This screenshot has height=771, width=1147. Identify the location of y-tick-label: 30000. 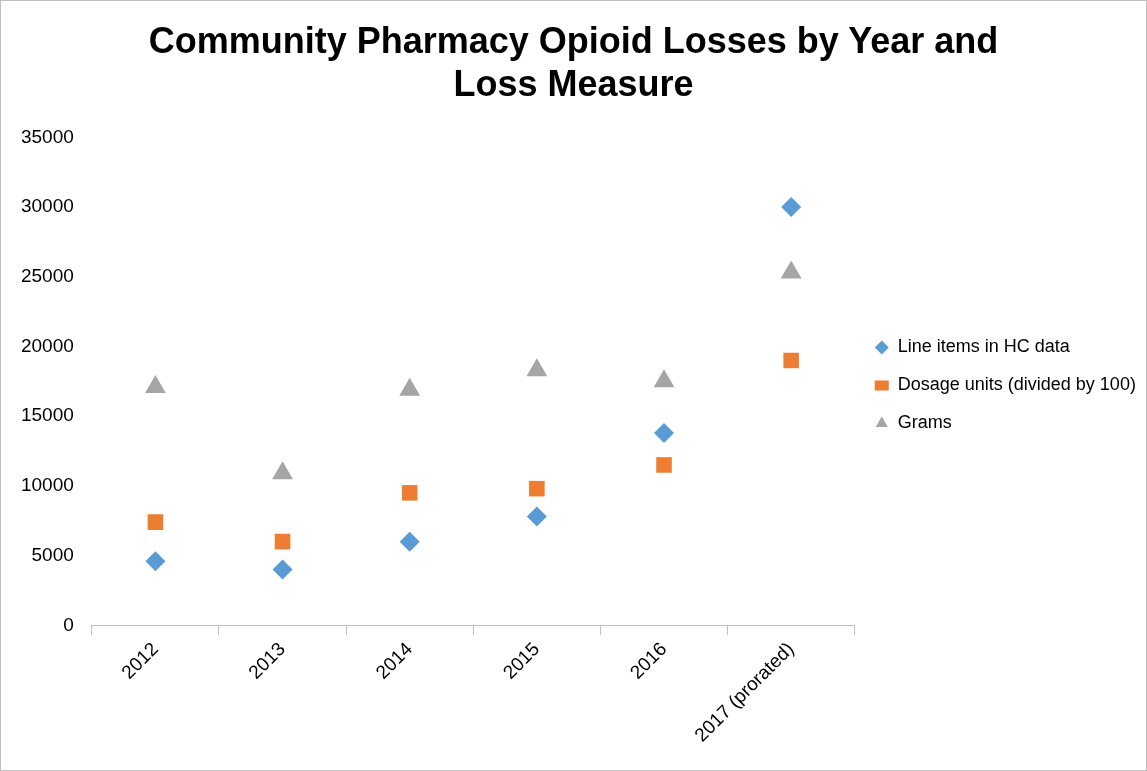
(47, 206).